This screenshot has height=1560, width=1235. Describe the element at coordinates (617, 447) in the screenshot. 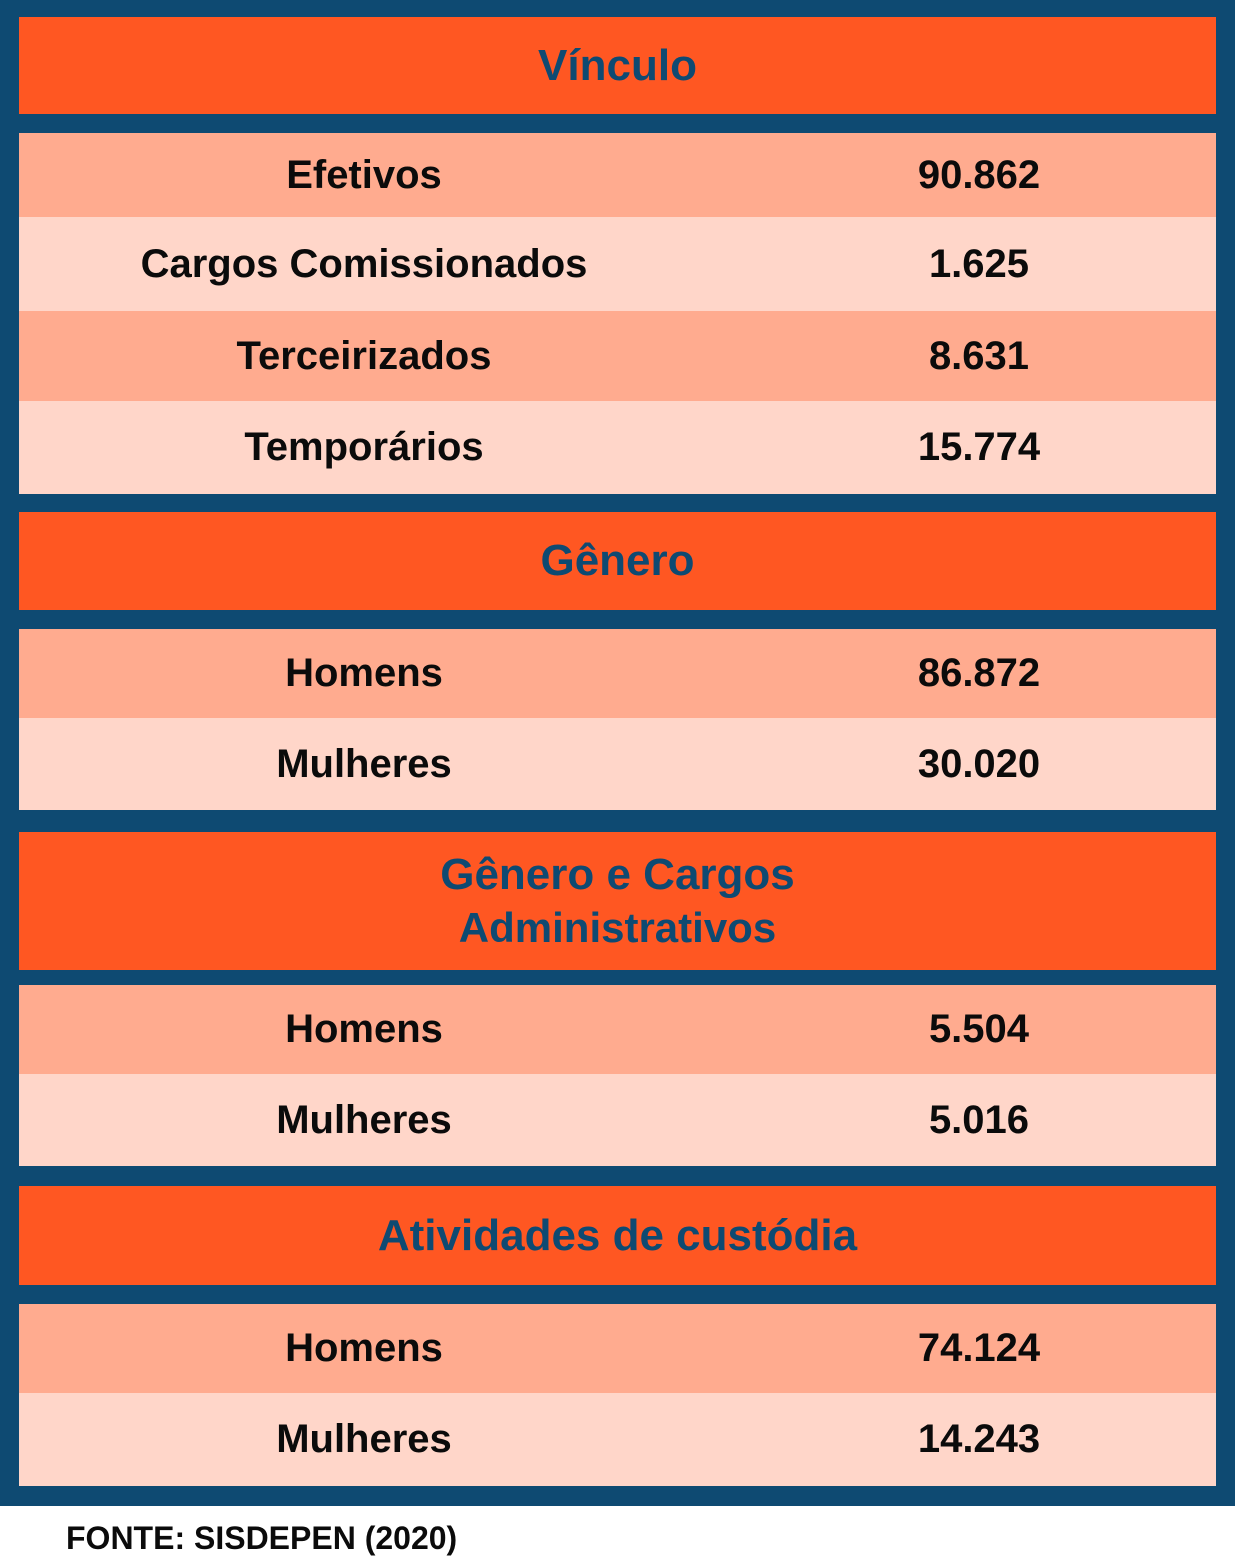

I see `table-row: Temporários 15.774` at that location.